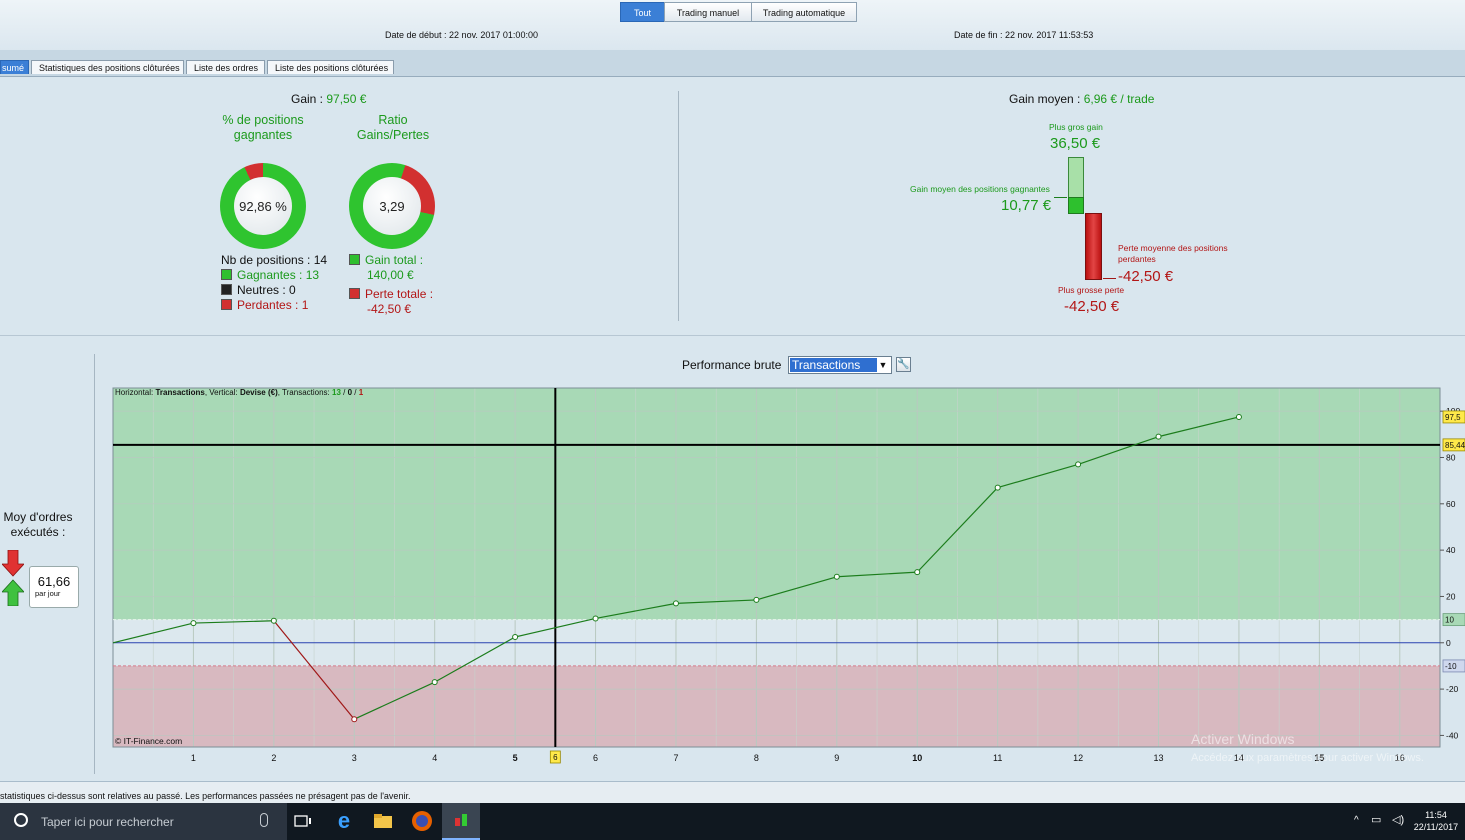 The height and width of the screenshot is (840, 1465). What do you see at coordinates (386, 260) in the screenshot?
I see `gain-total-label: Gain total :` at bounding box center [386, 260].